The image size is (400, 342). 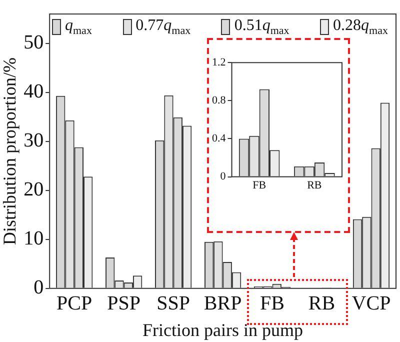 What do you see at coordinates (163, 27) in the screenshot?
I see `legend-label: 0.77q$_{max}$` at bounding box center [163, 27].